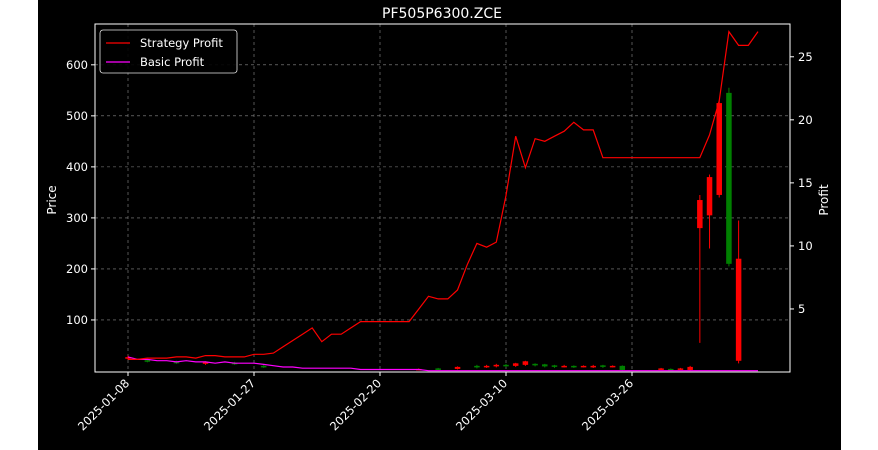 The width and height of the screenshot is (878, 450). I want to click on legend-box, so click(168, 51).